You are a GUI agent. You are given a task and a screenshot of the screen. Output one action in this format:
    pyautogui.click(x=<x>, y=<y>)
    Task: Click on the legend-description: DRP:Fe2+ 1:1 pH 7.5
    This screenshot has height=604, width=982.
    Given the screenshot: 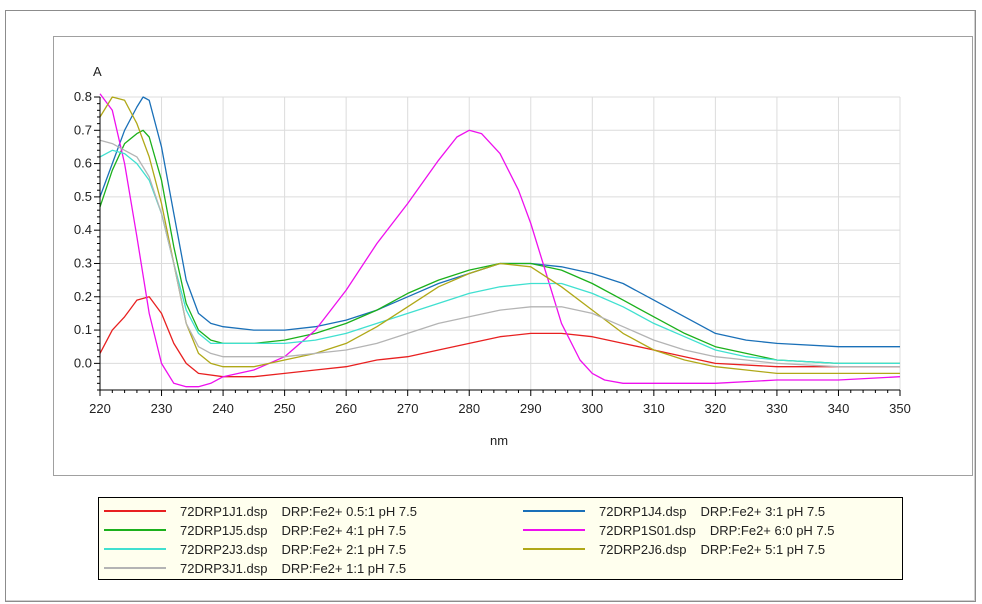 What is the action you would take?
    pyautogui.click(x=344, y=568)
    